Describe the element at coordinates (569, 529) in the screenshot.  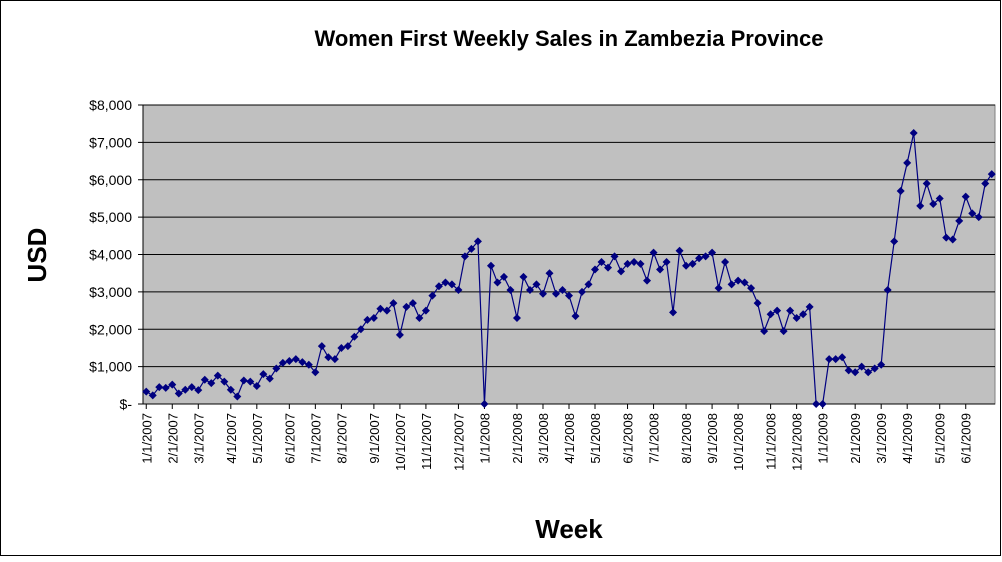
I see `x-axis-title: Week` at that location.